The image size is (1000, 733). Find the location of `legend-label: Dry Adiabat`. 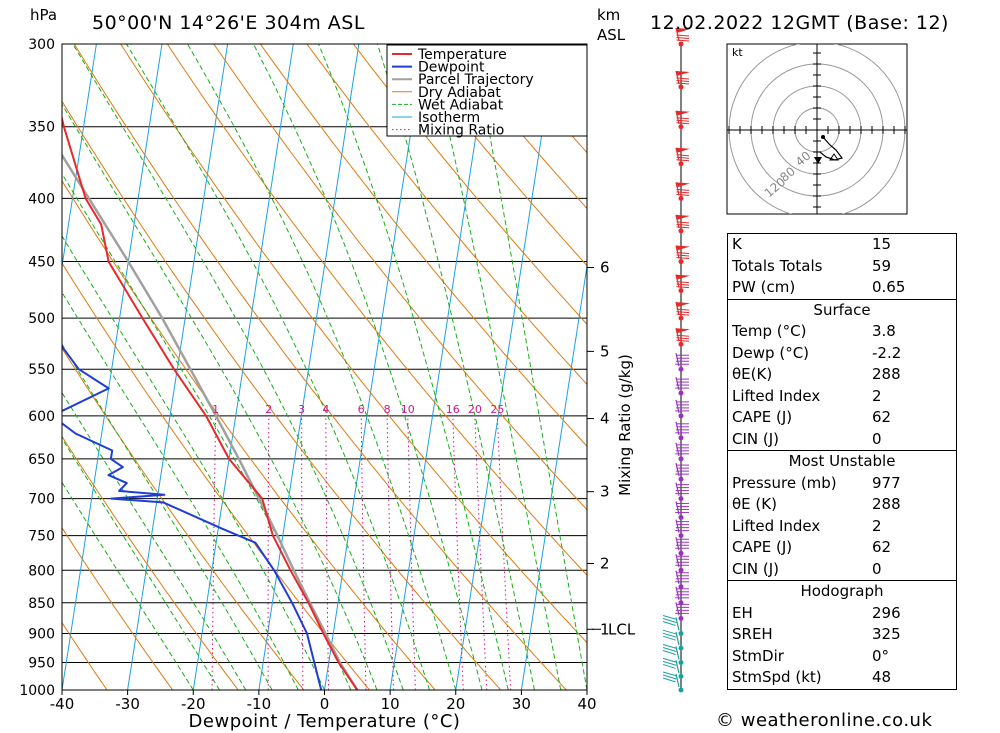

legend-label: Dry Adiabat is located at coordinates (459, 93).